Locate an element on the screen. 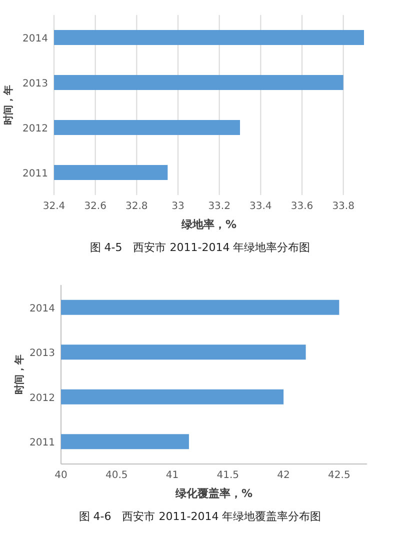  x-tick-label: 40 is located at coordinates (61, 475).